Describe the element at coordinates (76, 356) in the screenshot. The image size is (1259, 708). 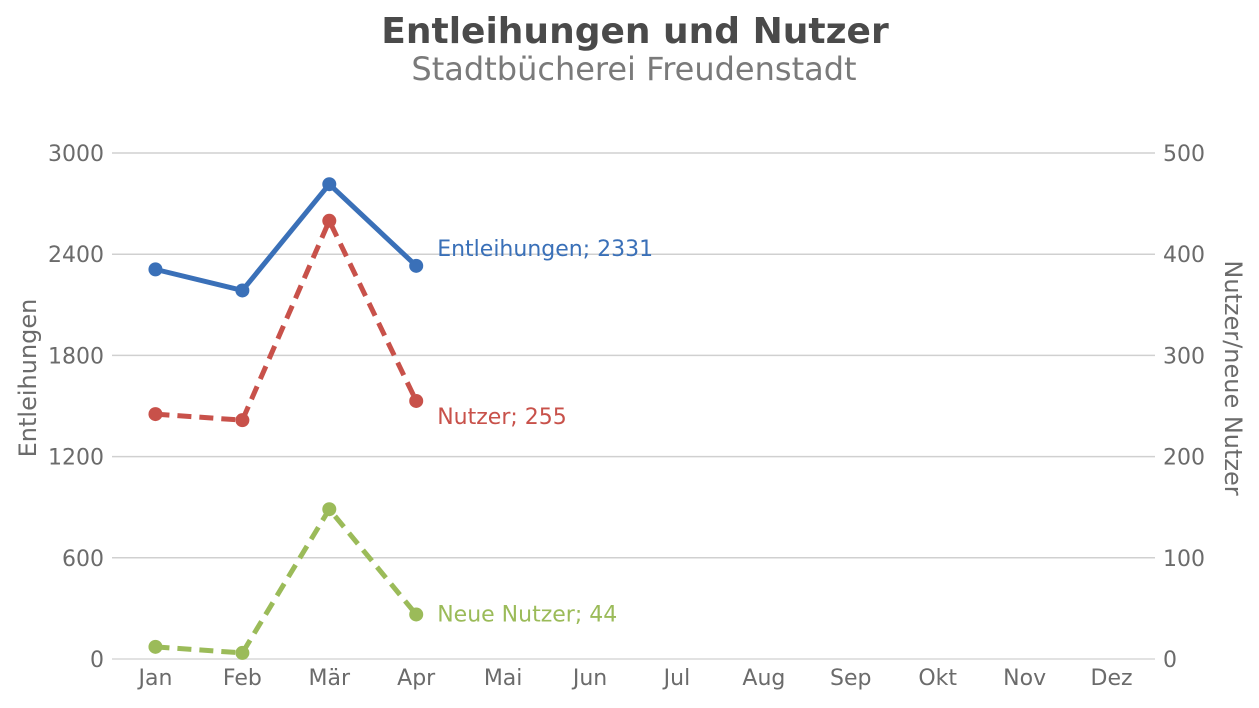
I see `y-tick-label-left: 1800` at that location.